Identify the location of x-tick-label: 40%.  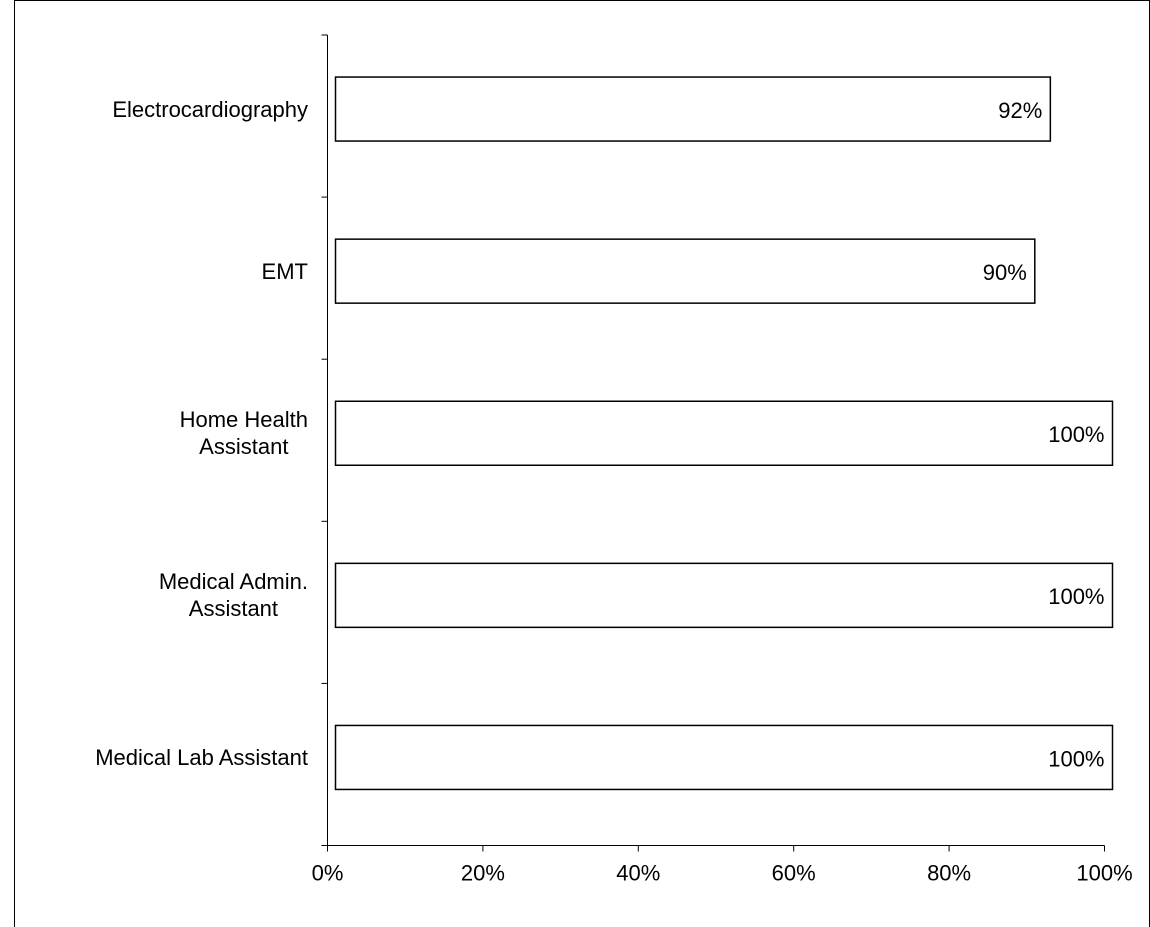
(638, 872).